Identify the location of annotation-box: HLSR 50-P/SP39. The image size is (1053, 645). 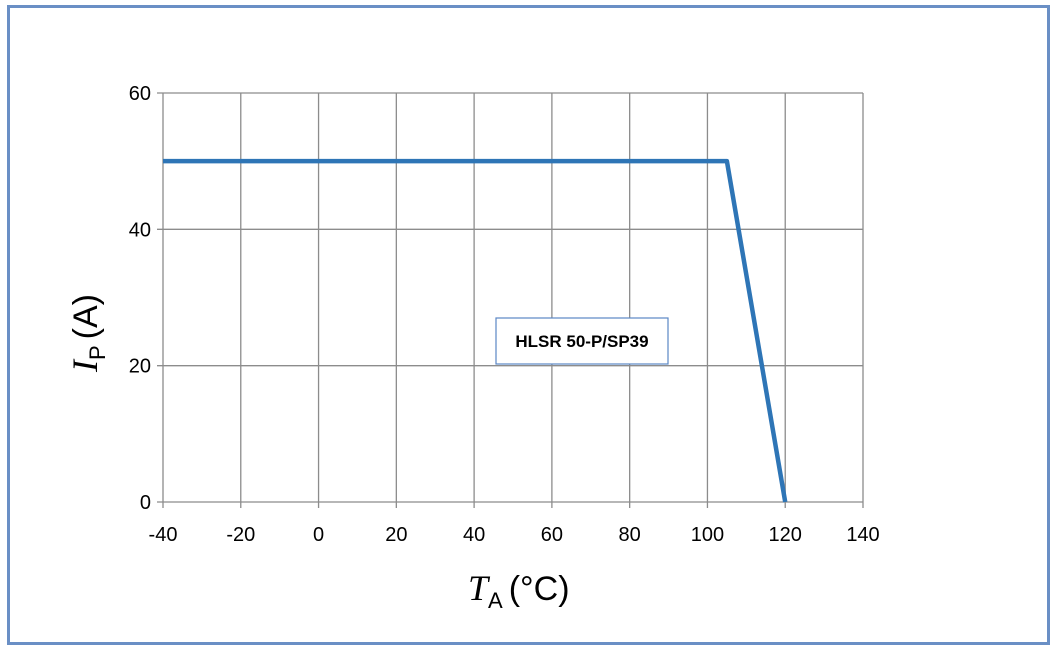
(582, 341).